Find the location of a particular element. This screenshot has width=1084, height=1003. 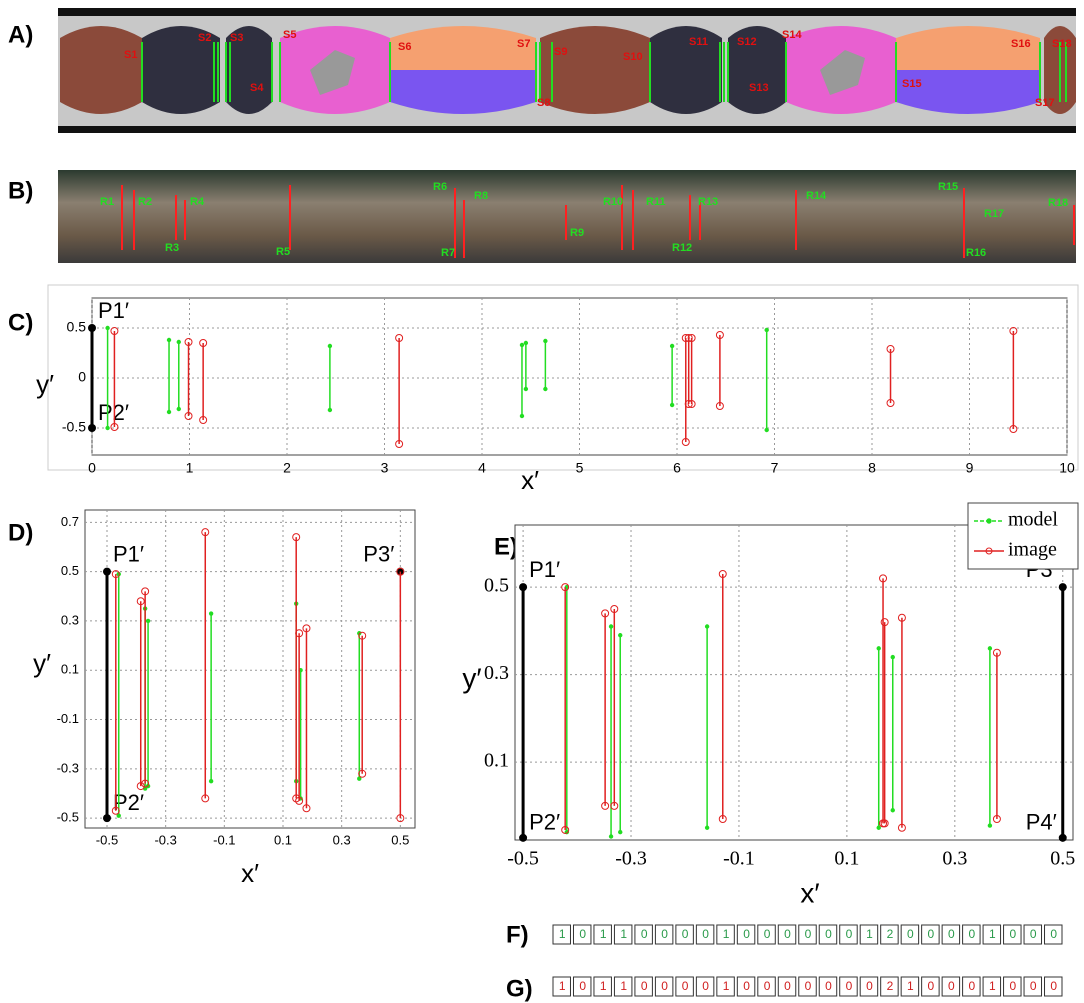

y-tick-label: -0.5 is located at coordinates (74, 427).